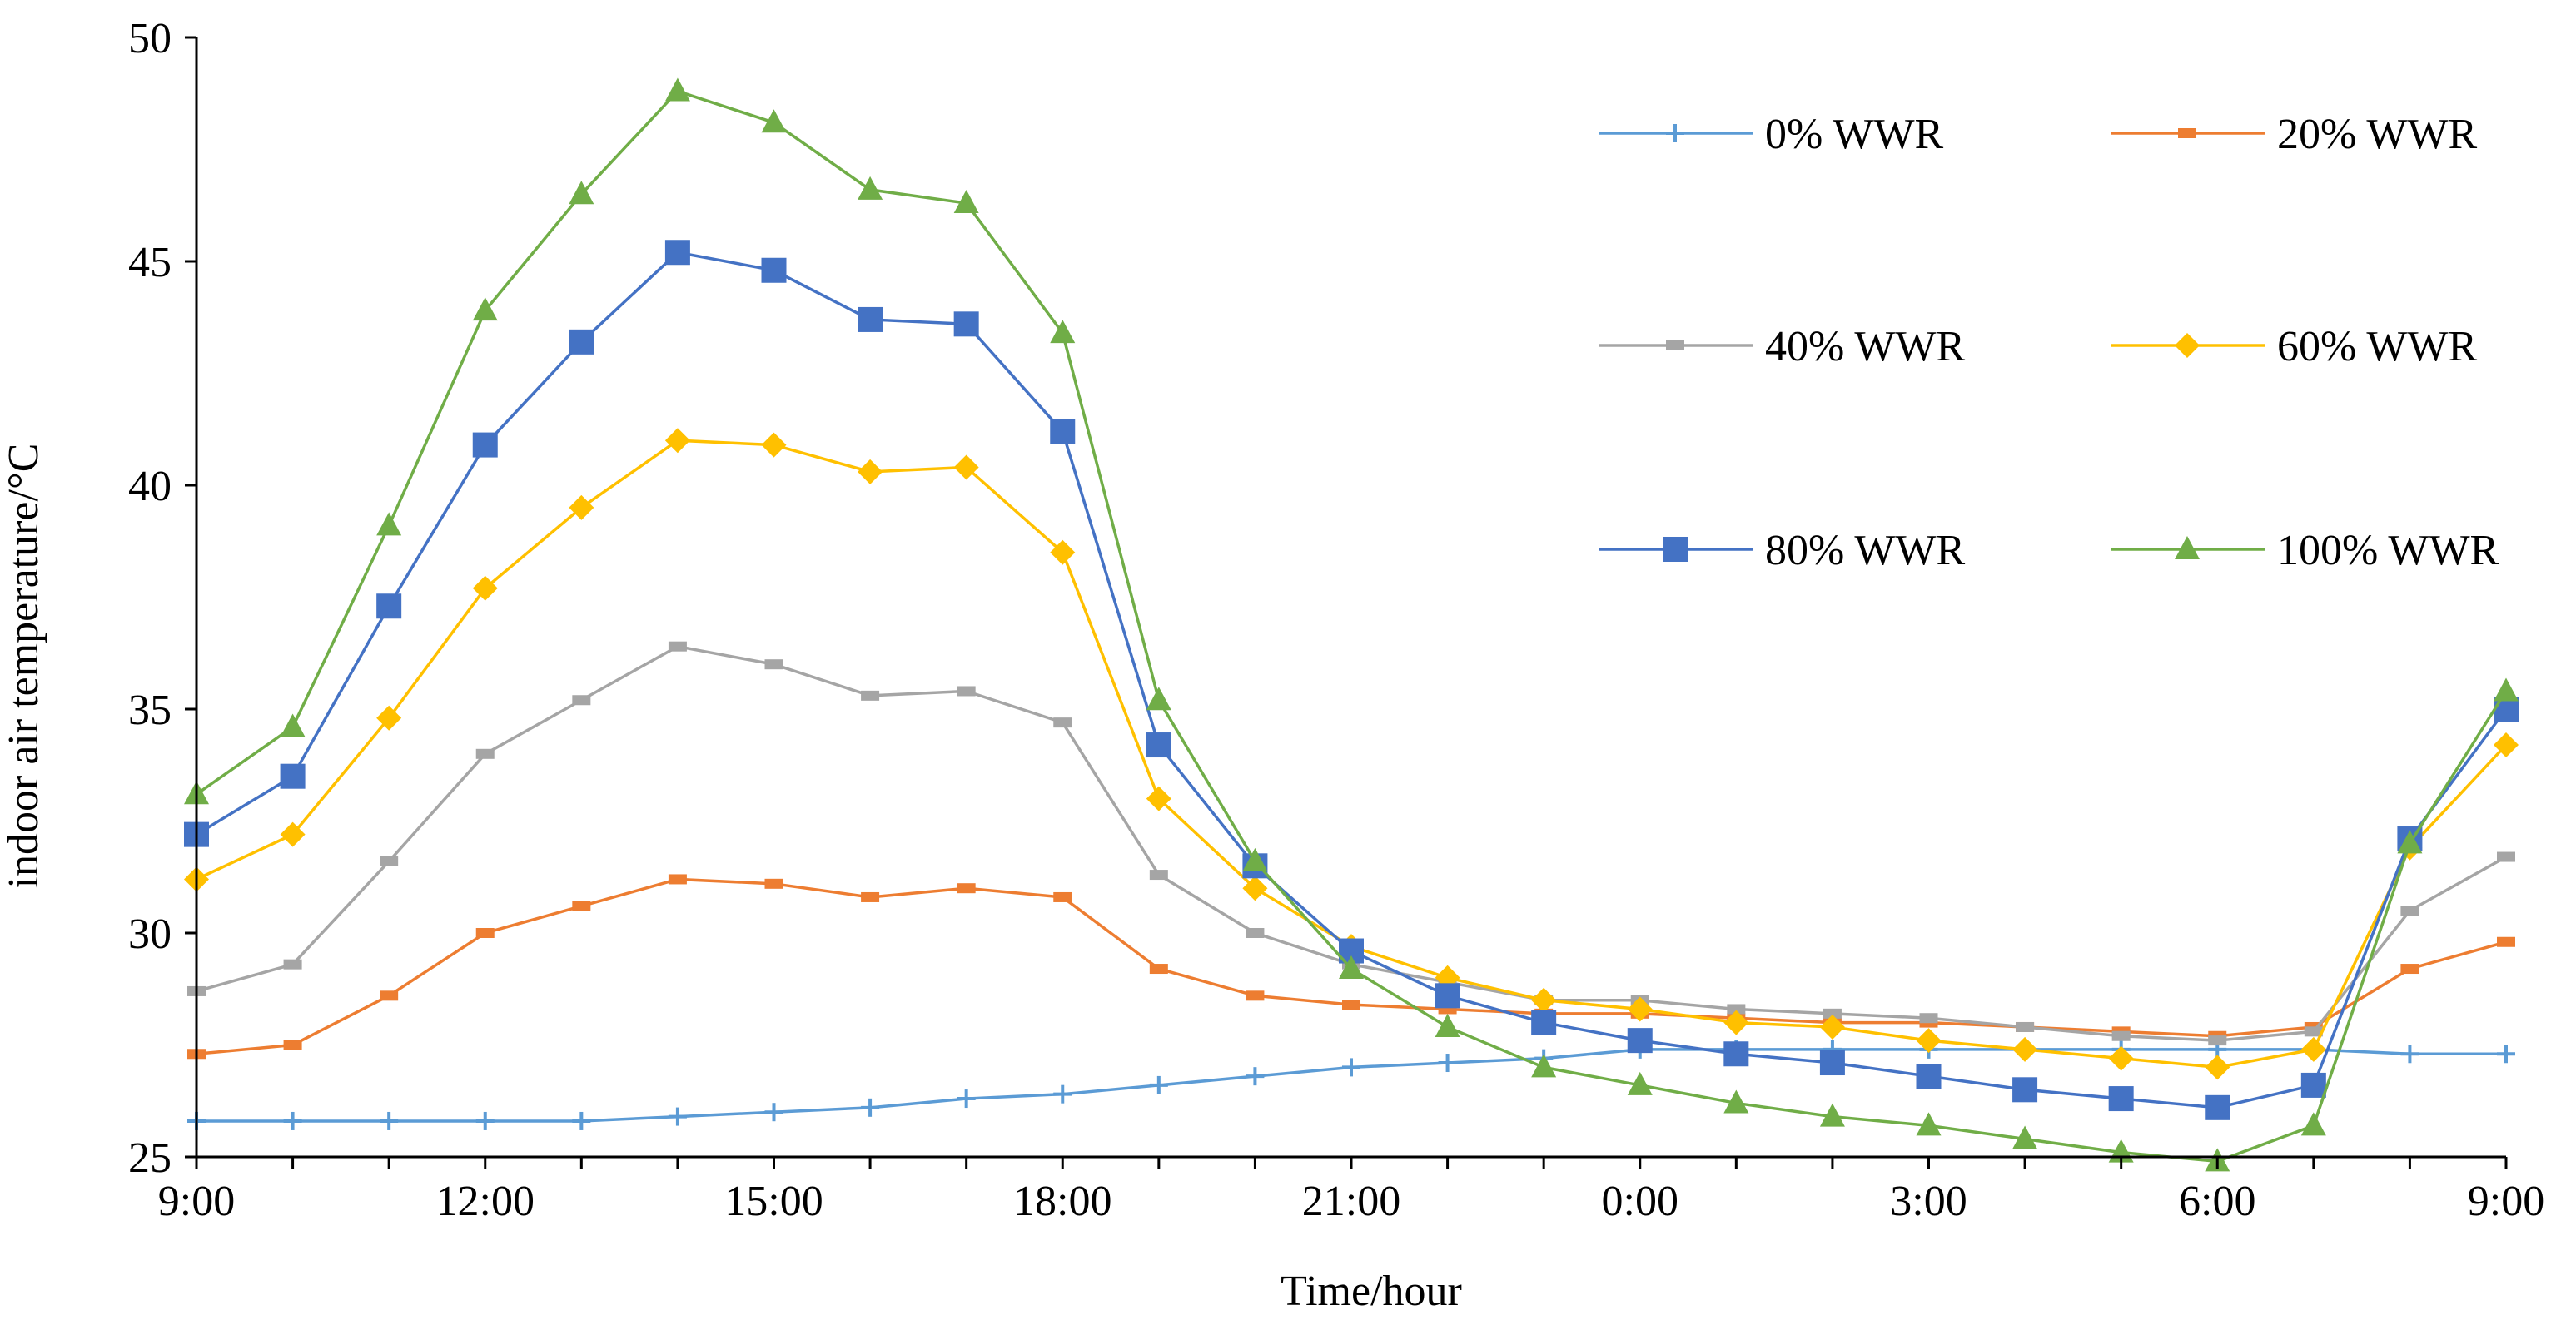 The height and width of the screenshot is (1330, 2576). What do you see at coordinates (196, 1201) in the screenshot?
I see `x-tick-label: 9:00` at bounding box center [196, 1201].